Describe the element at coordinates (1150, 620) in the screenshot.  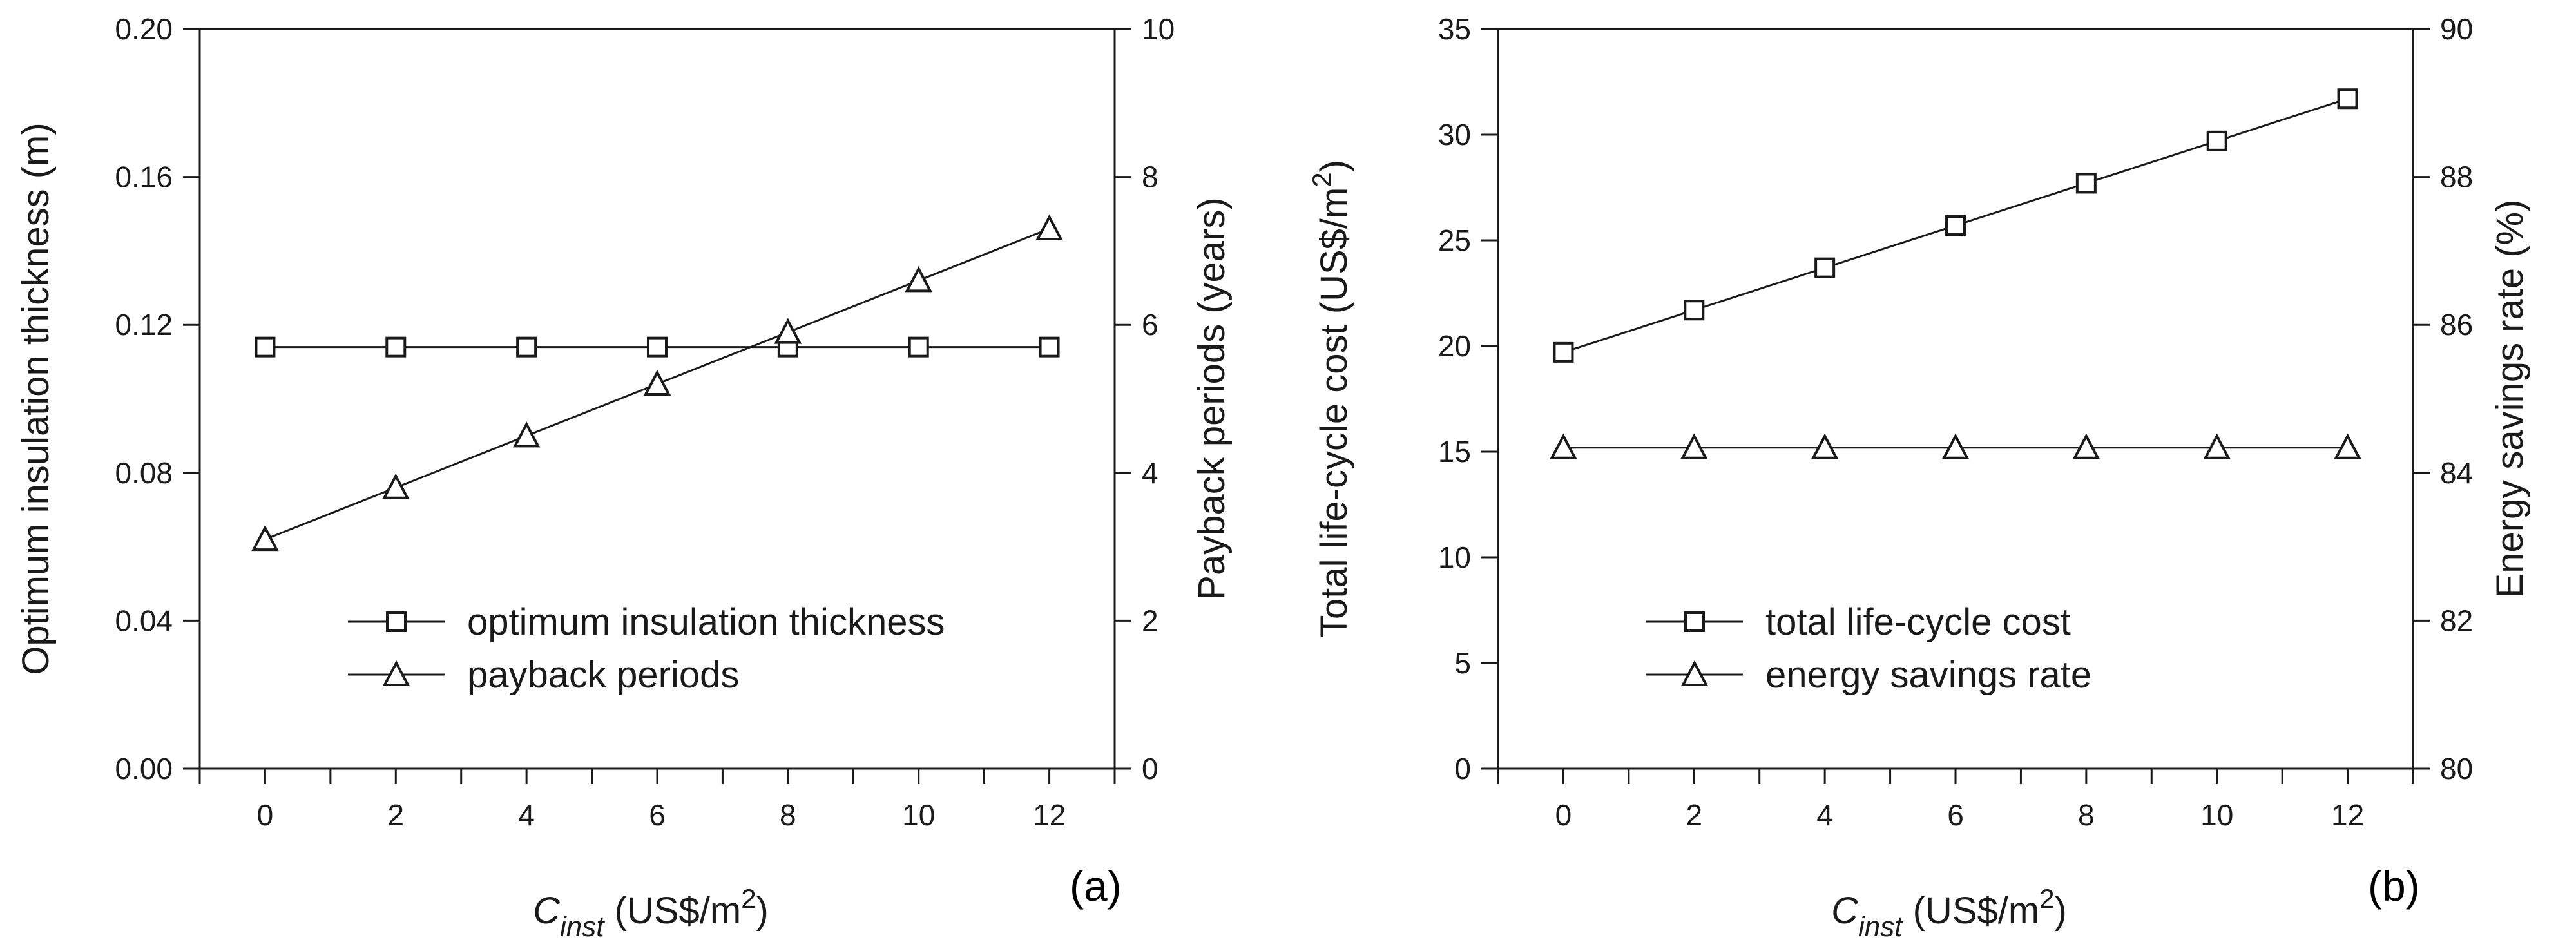
I see `y-right-tick-label: 2` at that location.